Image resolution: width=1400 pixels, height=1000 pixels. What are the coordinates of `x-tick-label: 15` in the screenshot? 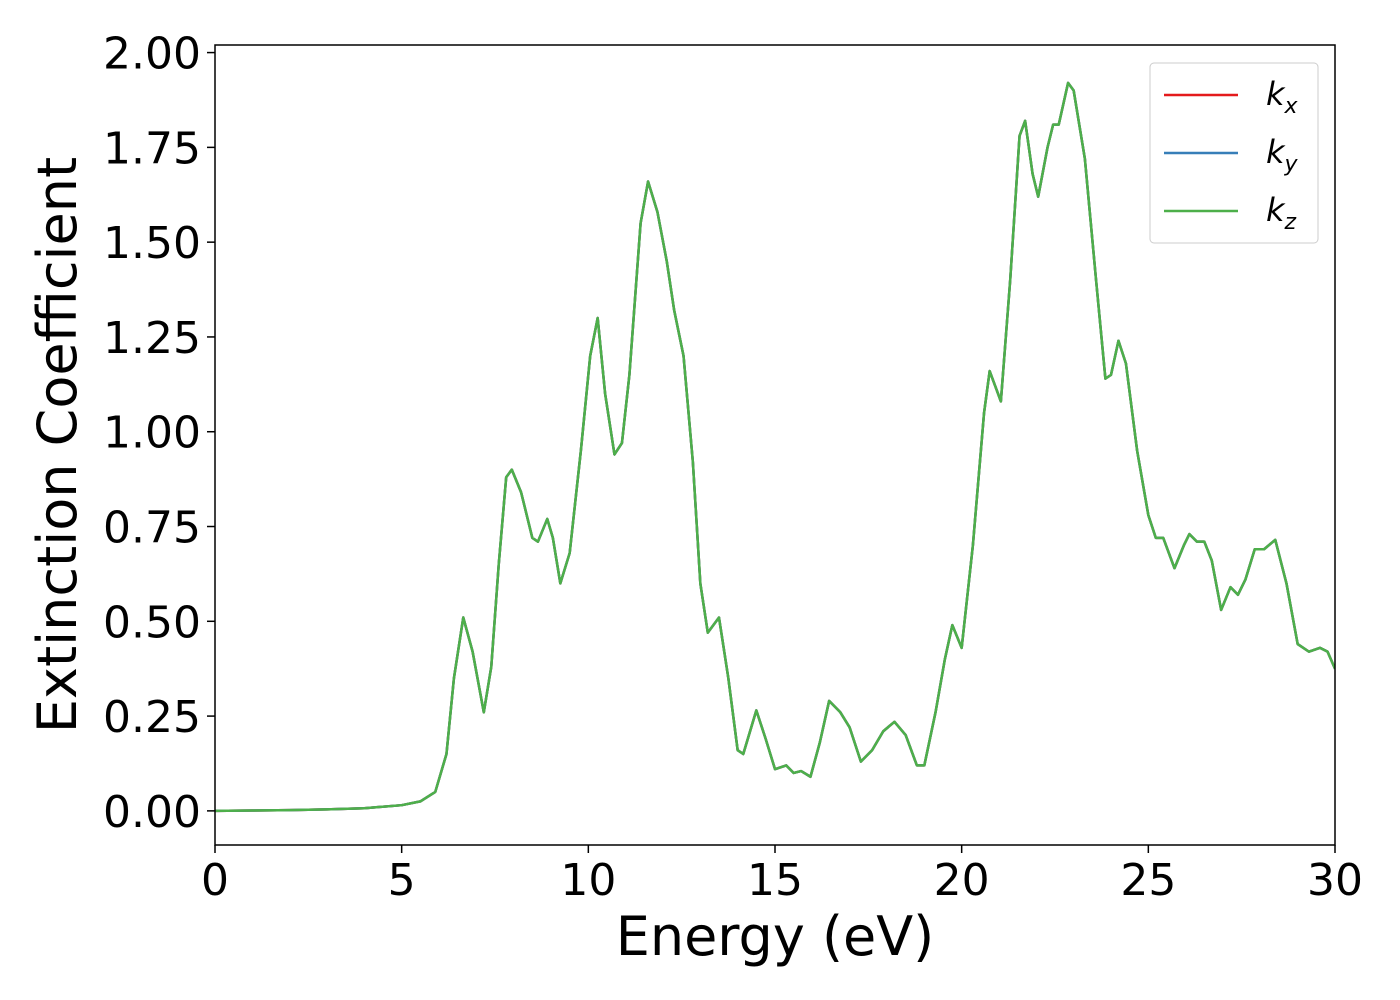 It's located at (775, 880).